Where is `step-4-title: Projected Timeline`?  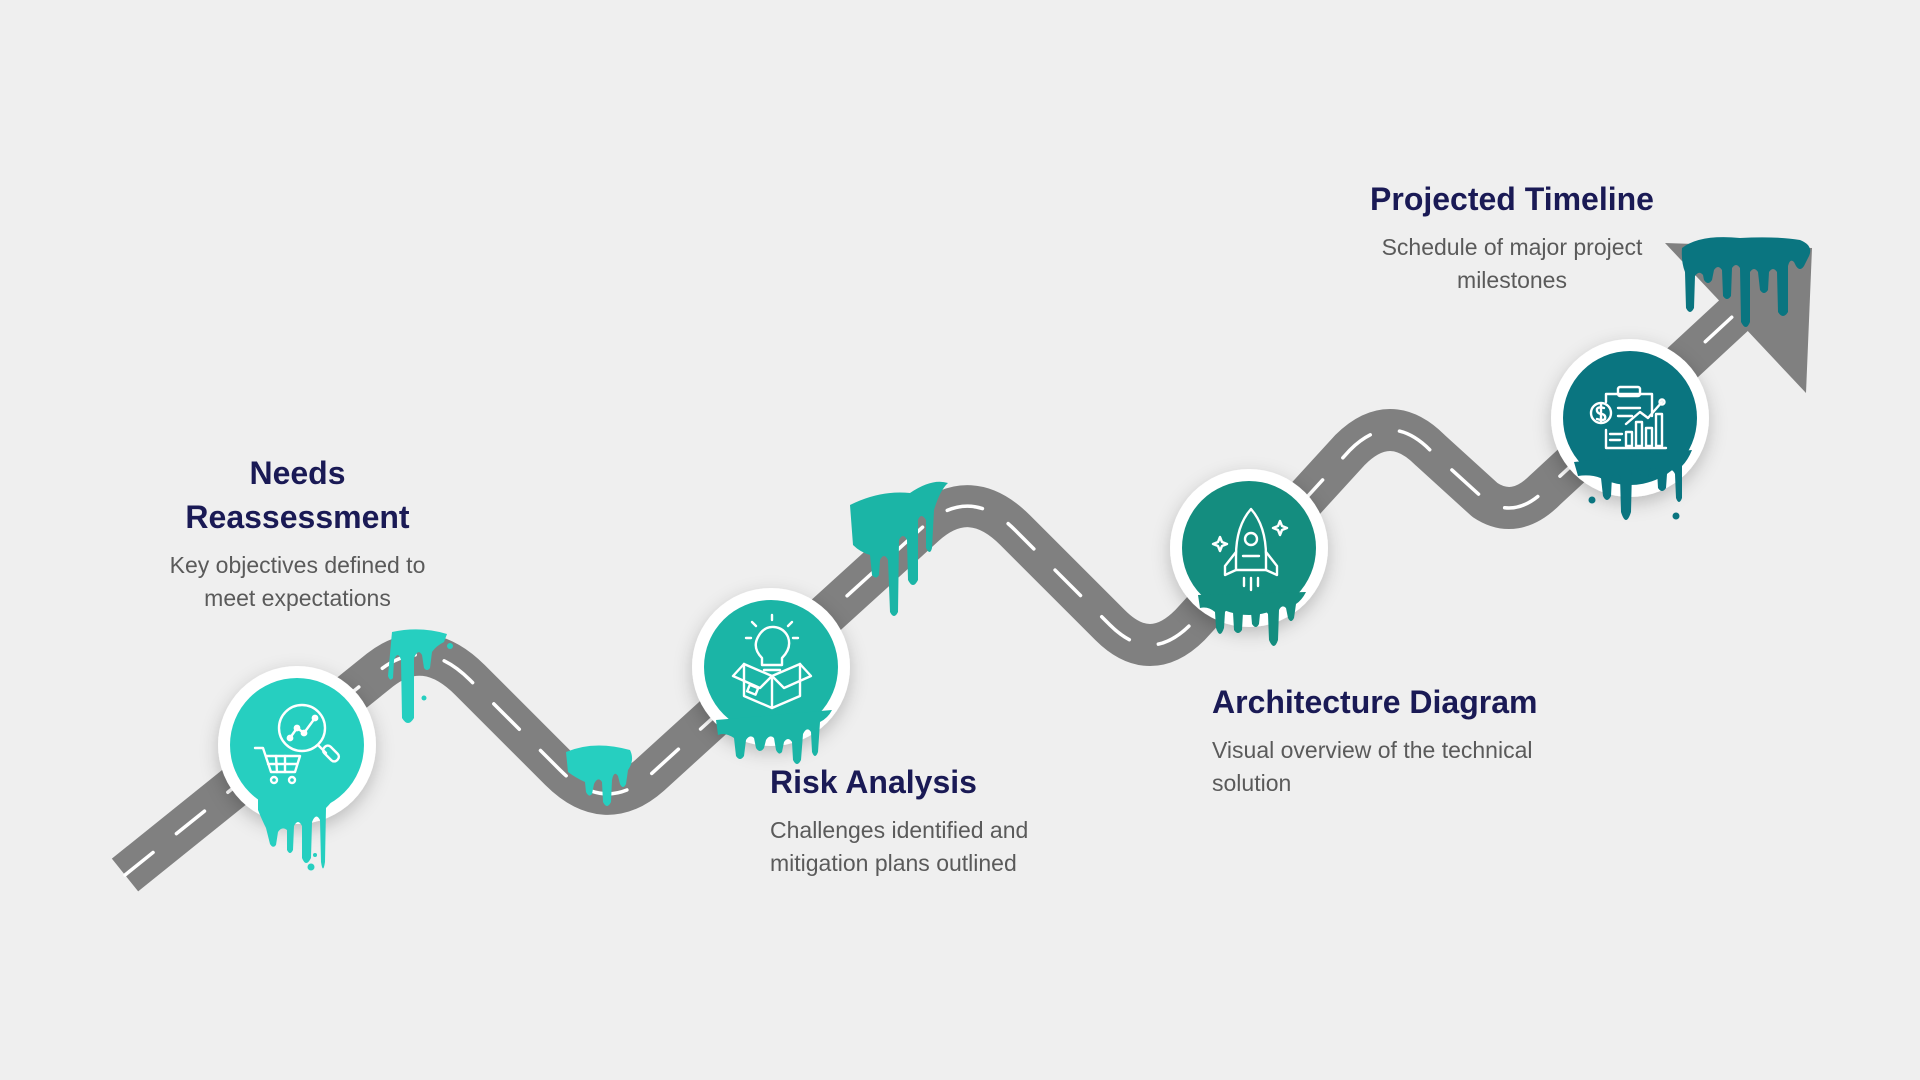
step-4-title: Projected Timeline is located at coordinates (1512, 199).